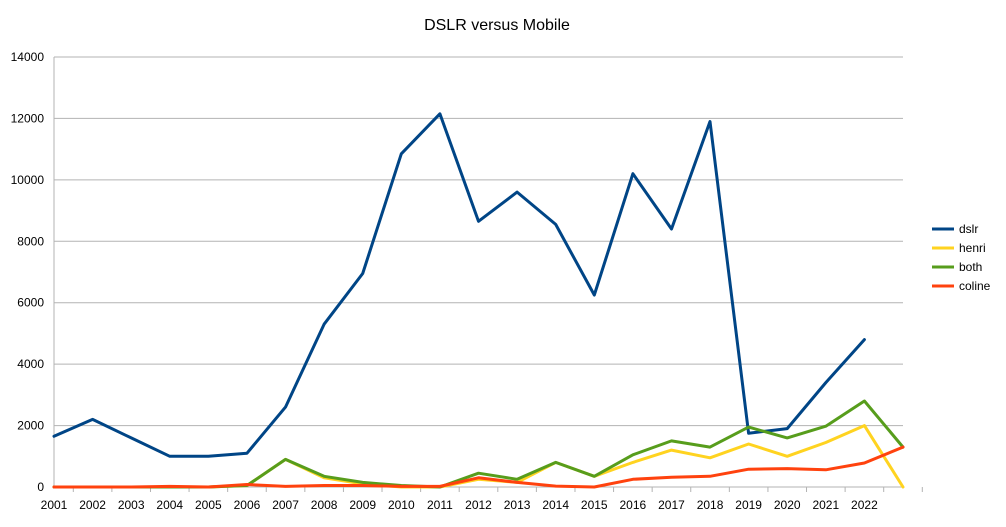  What do you see at coordinates (247, 505) in the screenshot?
I see `x-tick-label: 2006` at bounding box center [247, 505].